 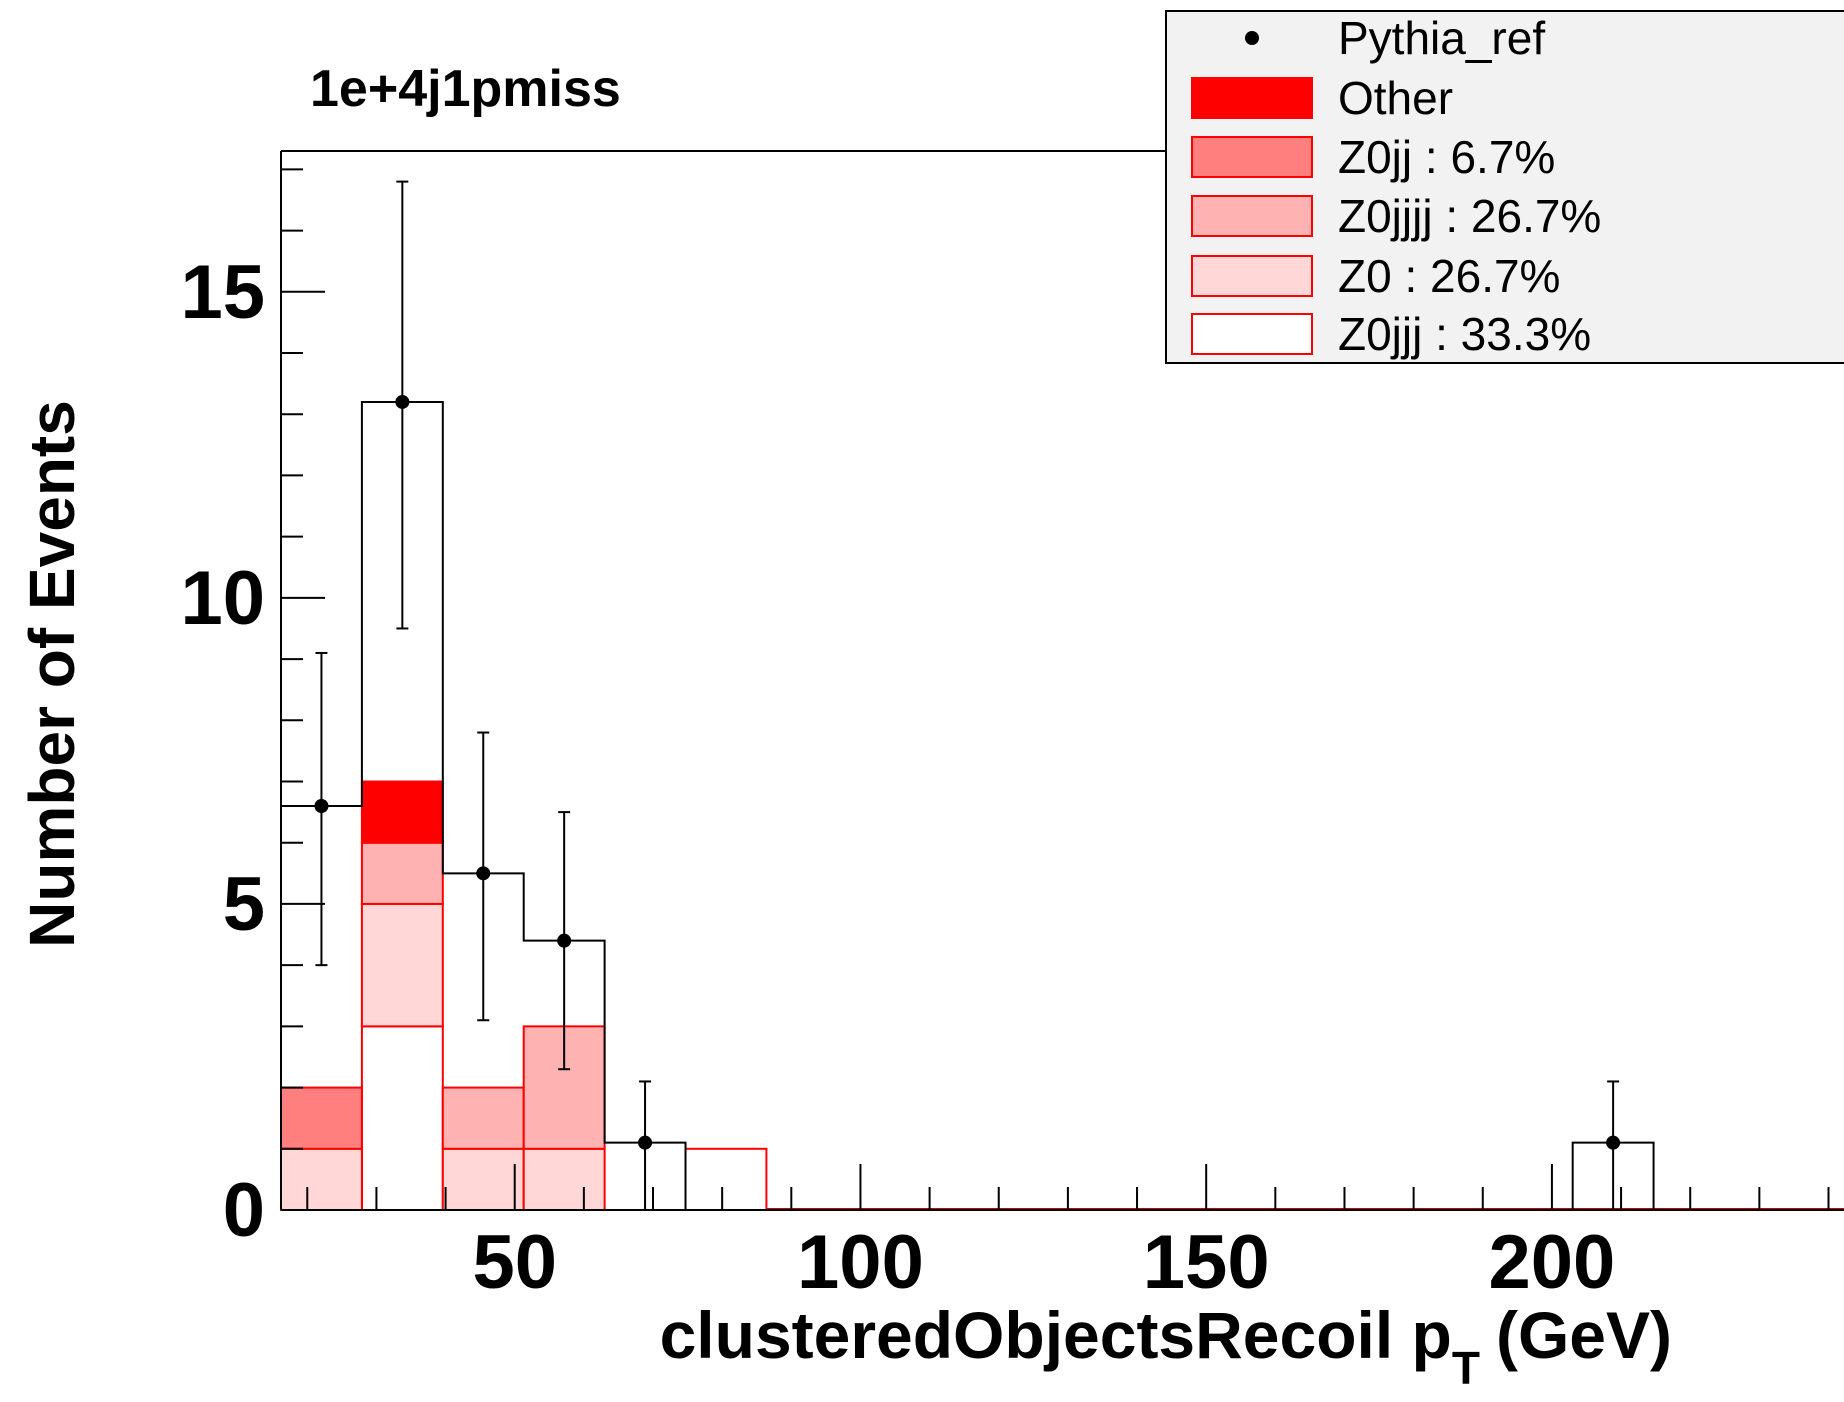 What do you see at coordinates (1056, 1335) in the screenshot?
I see `x-axis-label-main: clusteredObjectsRecoil p` at bounding box center [1056, 1335].